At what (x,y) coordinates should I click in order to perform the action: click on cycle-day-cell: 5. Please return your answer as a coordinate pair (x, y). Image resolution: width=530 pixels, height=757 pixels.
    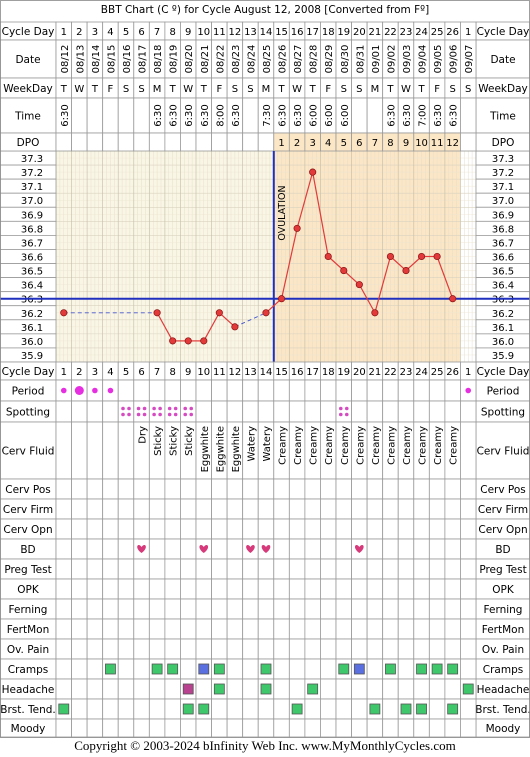
    Looking at the image, I should click on (126, 372).